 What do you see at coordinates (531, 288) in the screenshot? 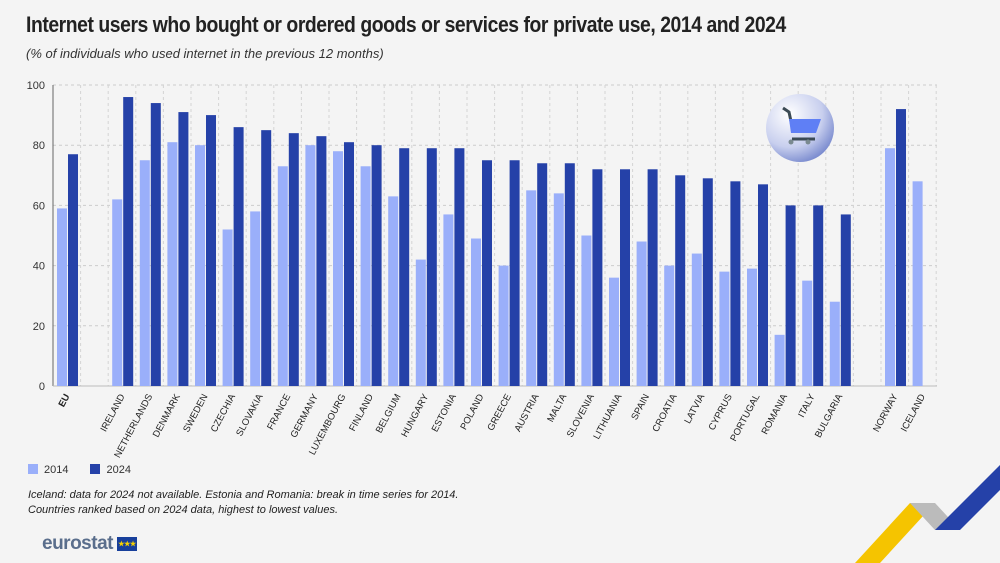
I see `bar-2014-austria` at bounding box center [531, 288].